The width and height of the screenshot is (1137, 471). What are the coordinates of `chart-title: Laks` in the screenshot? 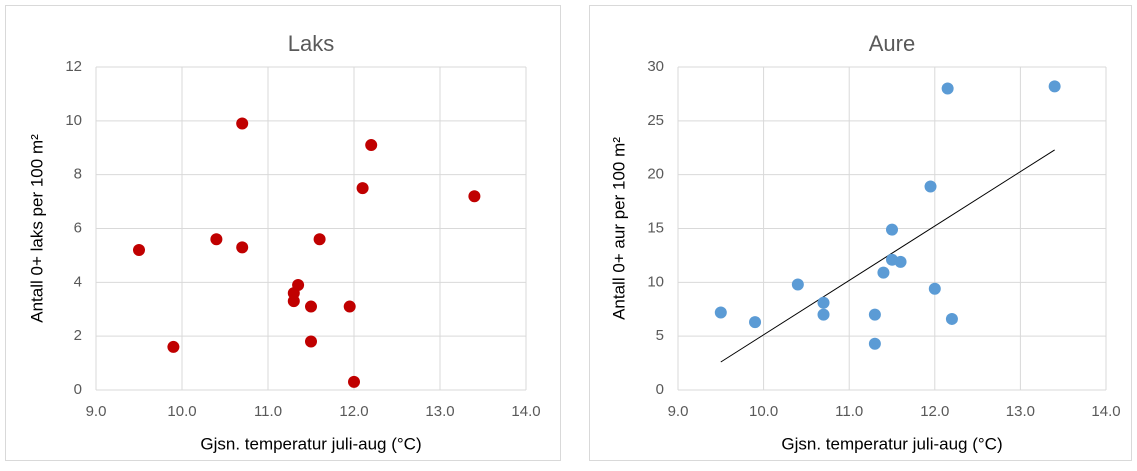 It's located at (311, 43).